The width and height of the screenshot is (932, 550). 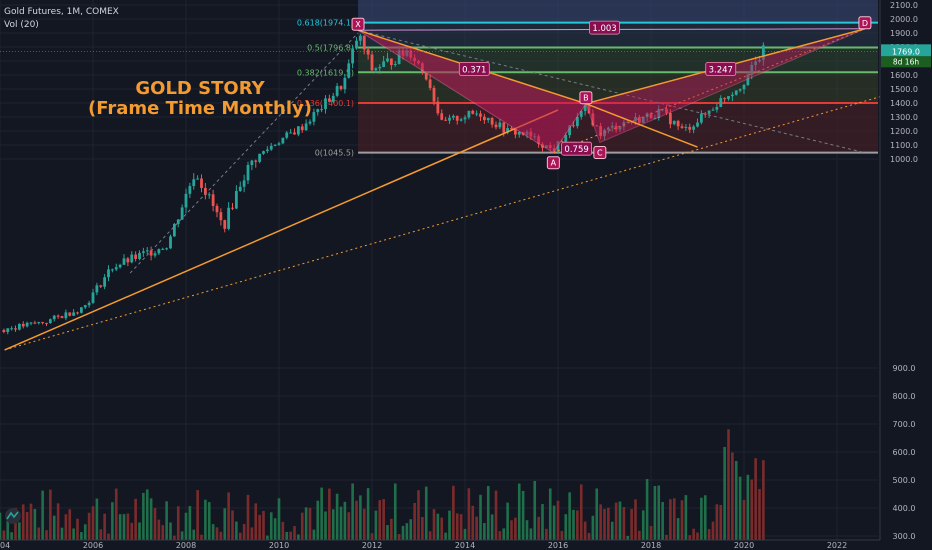 I want to click on symbol-title: Gold Futures, 1M, COMEX, so click(x=61, y=12).